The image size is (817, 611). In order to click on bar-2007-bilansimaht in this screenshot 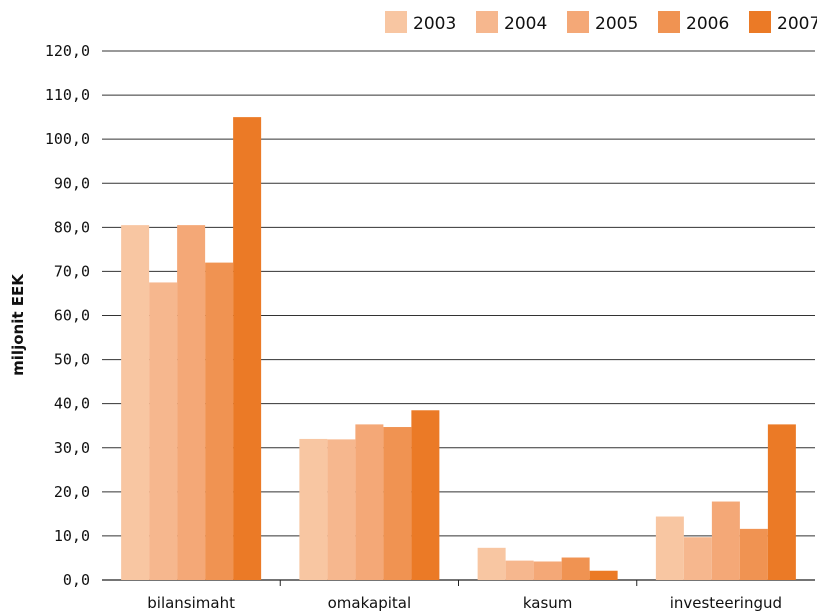, I will do `click(247, 348)`.